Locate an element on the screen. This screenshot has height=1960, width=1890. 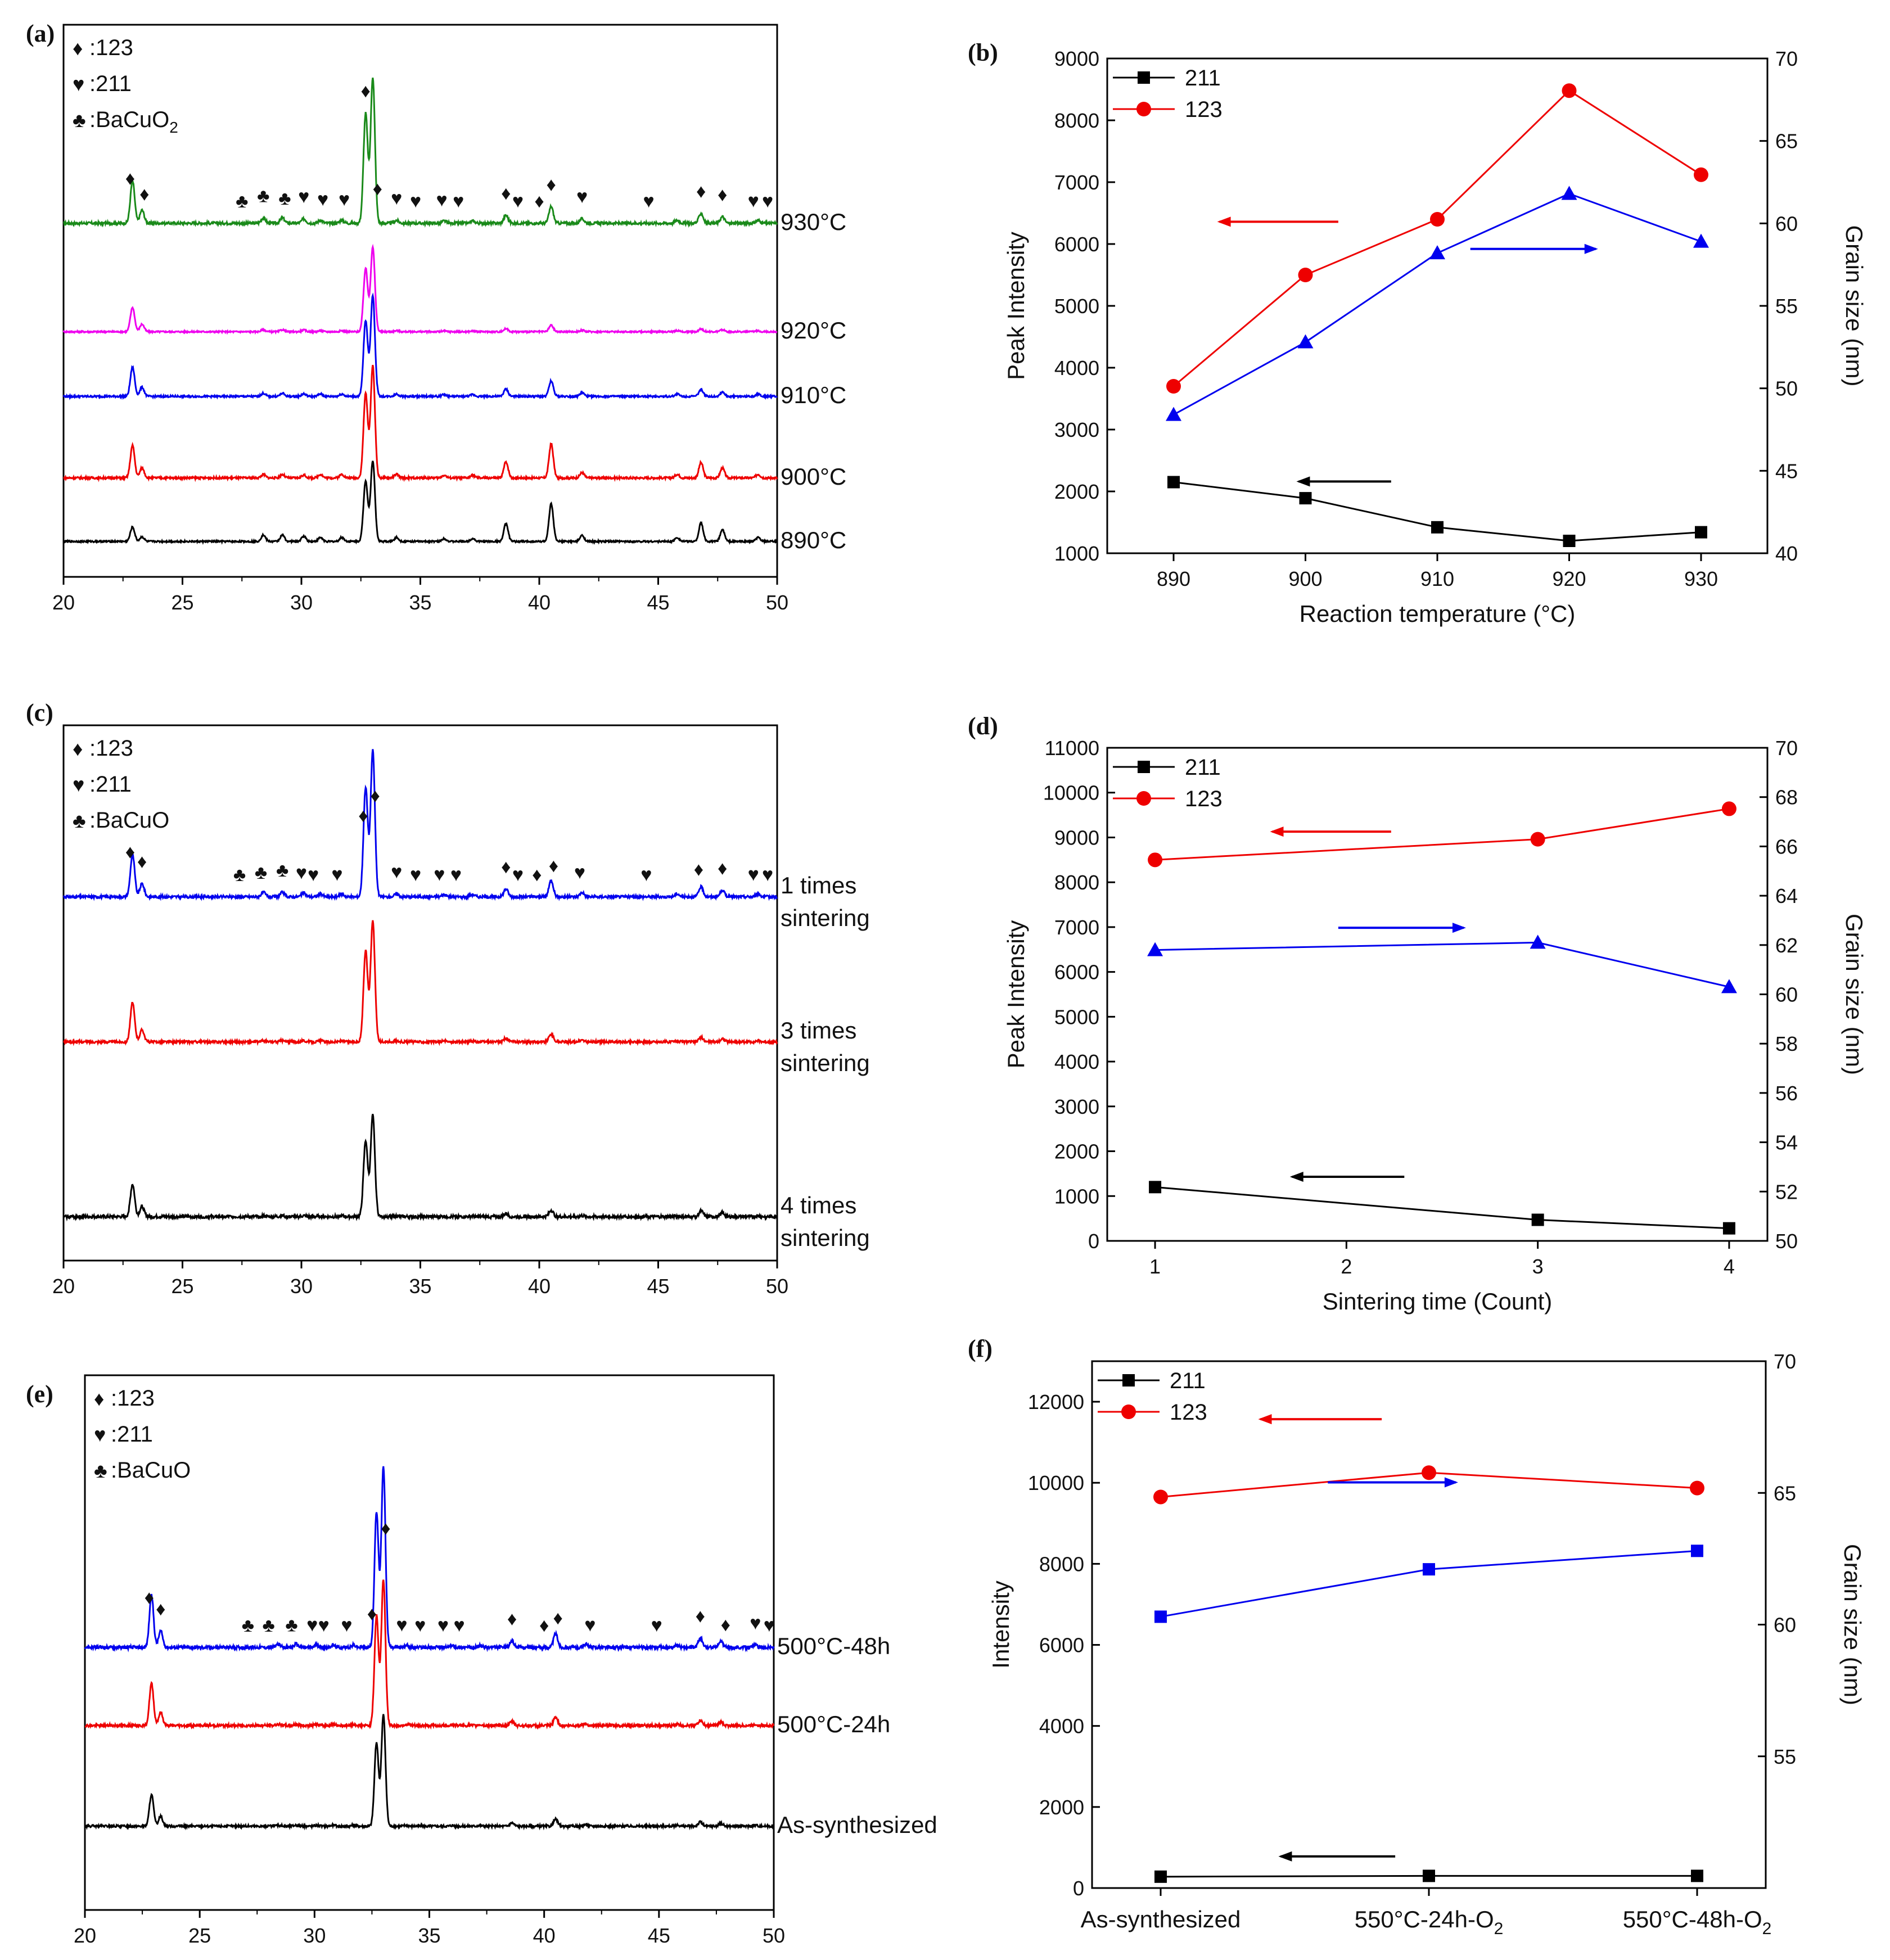
series-label: 900°C is located at coordinates (813, 476).